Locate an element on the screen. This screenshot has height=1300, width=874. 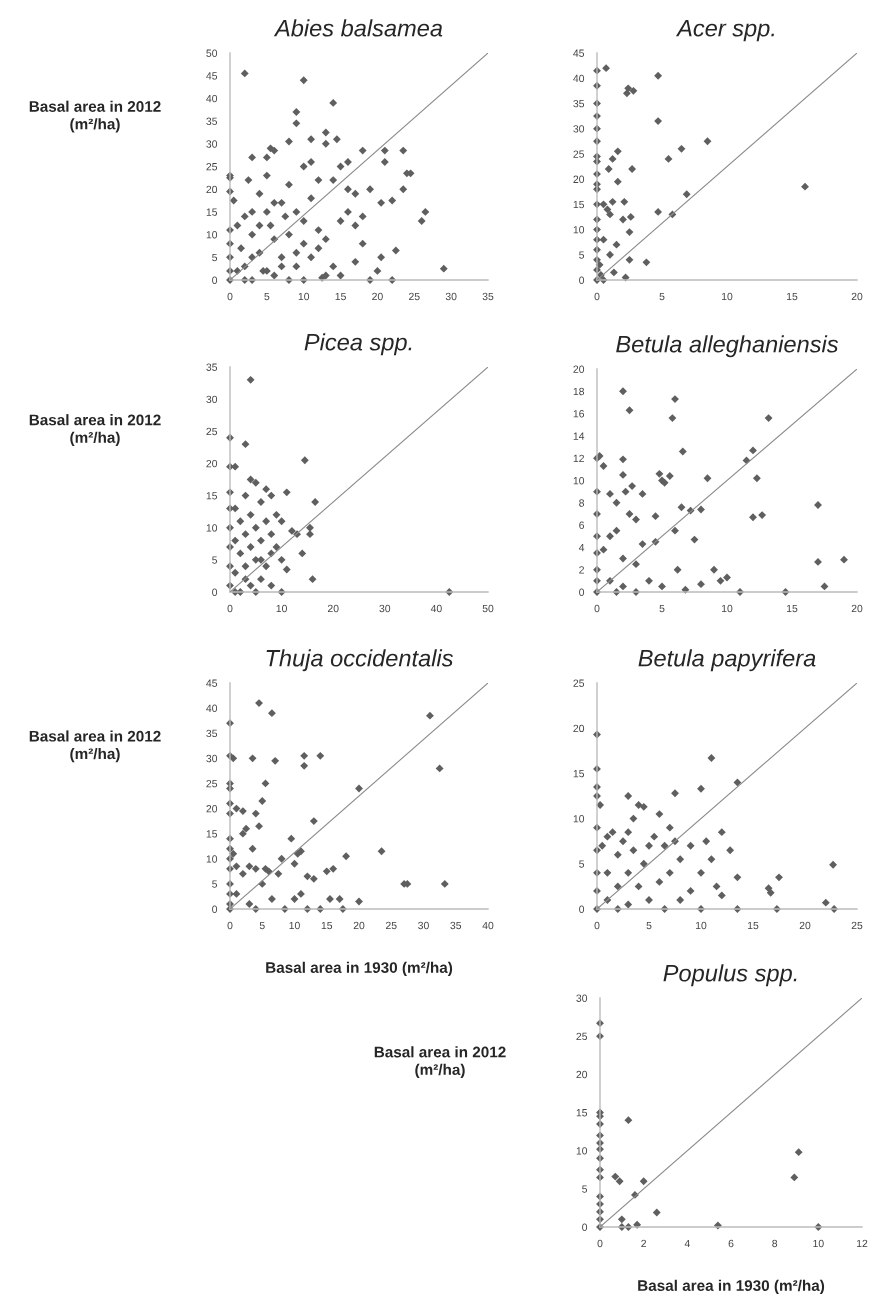
y-tick-label: 12 is located at coordinates (578, 458).